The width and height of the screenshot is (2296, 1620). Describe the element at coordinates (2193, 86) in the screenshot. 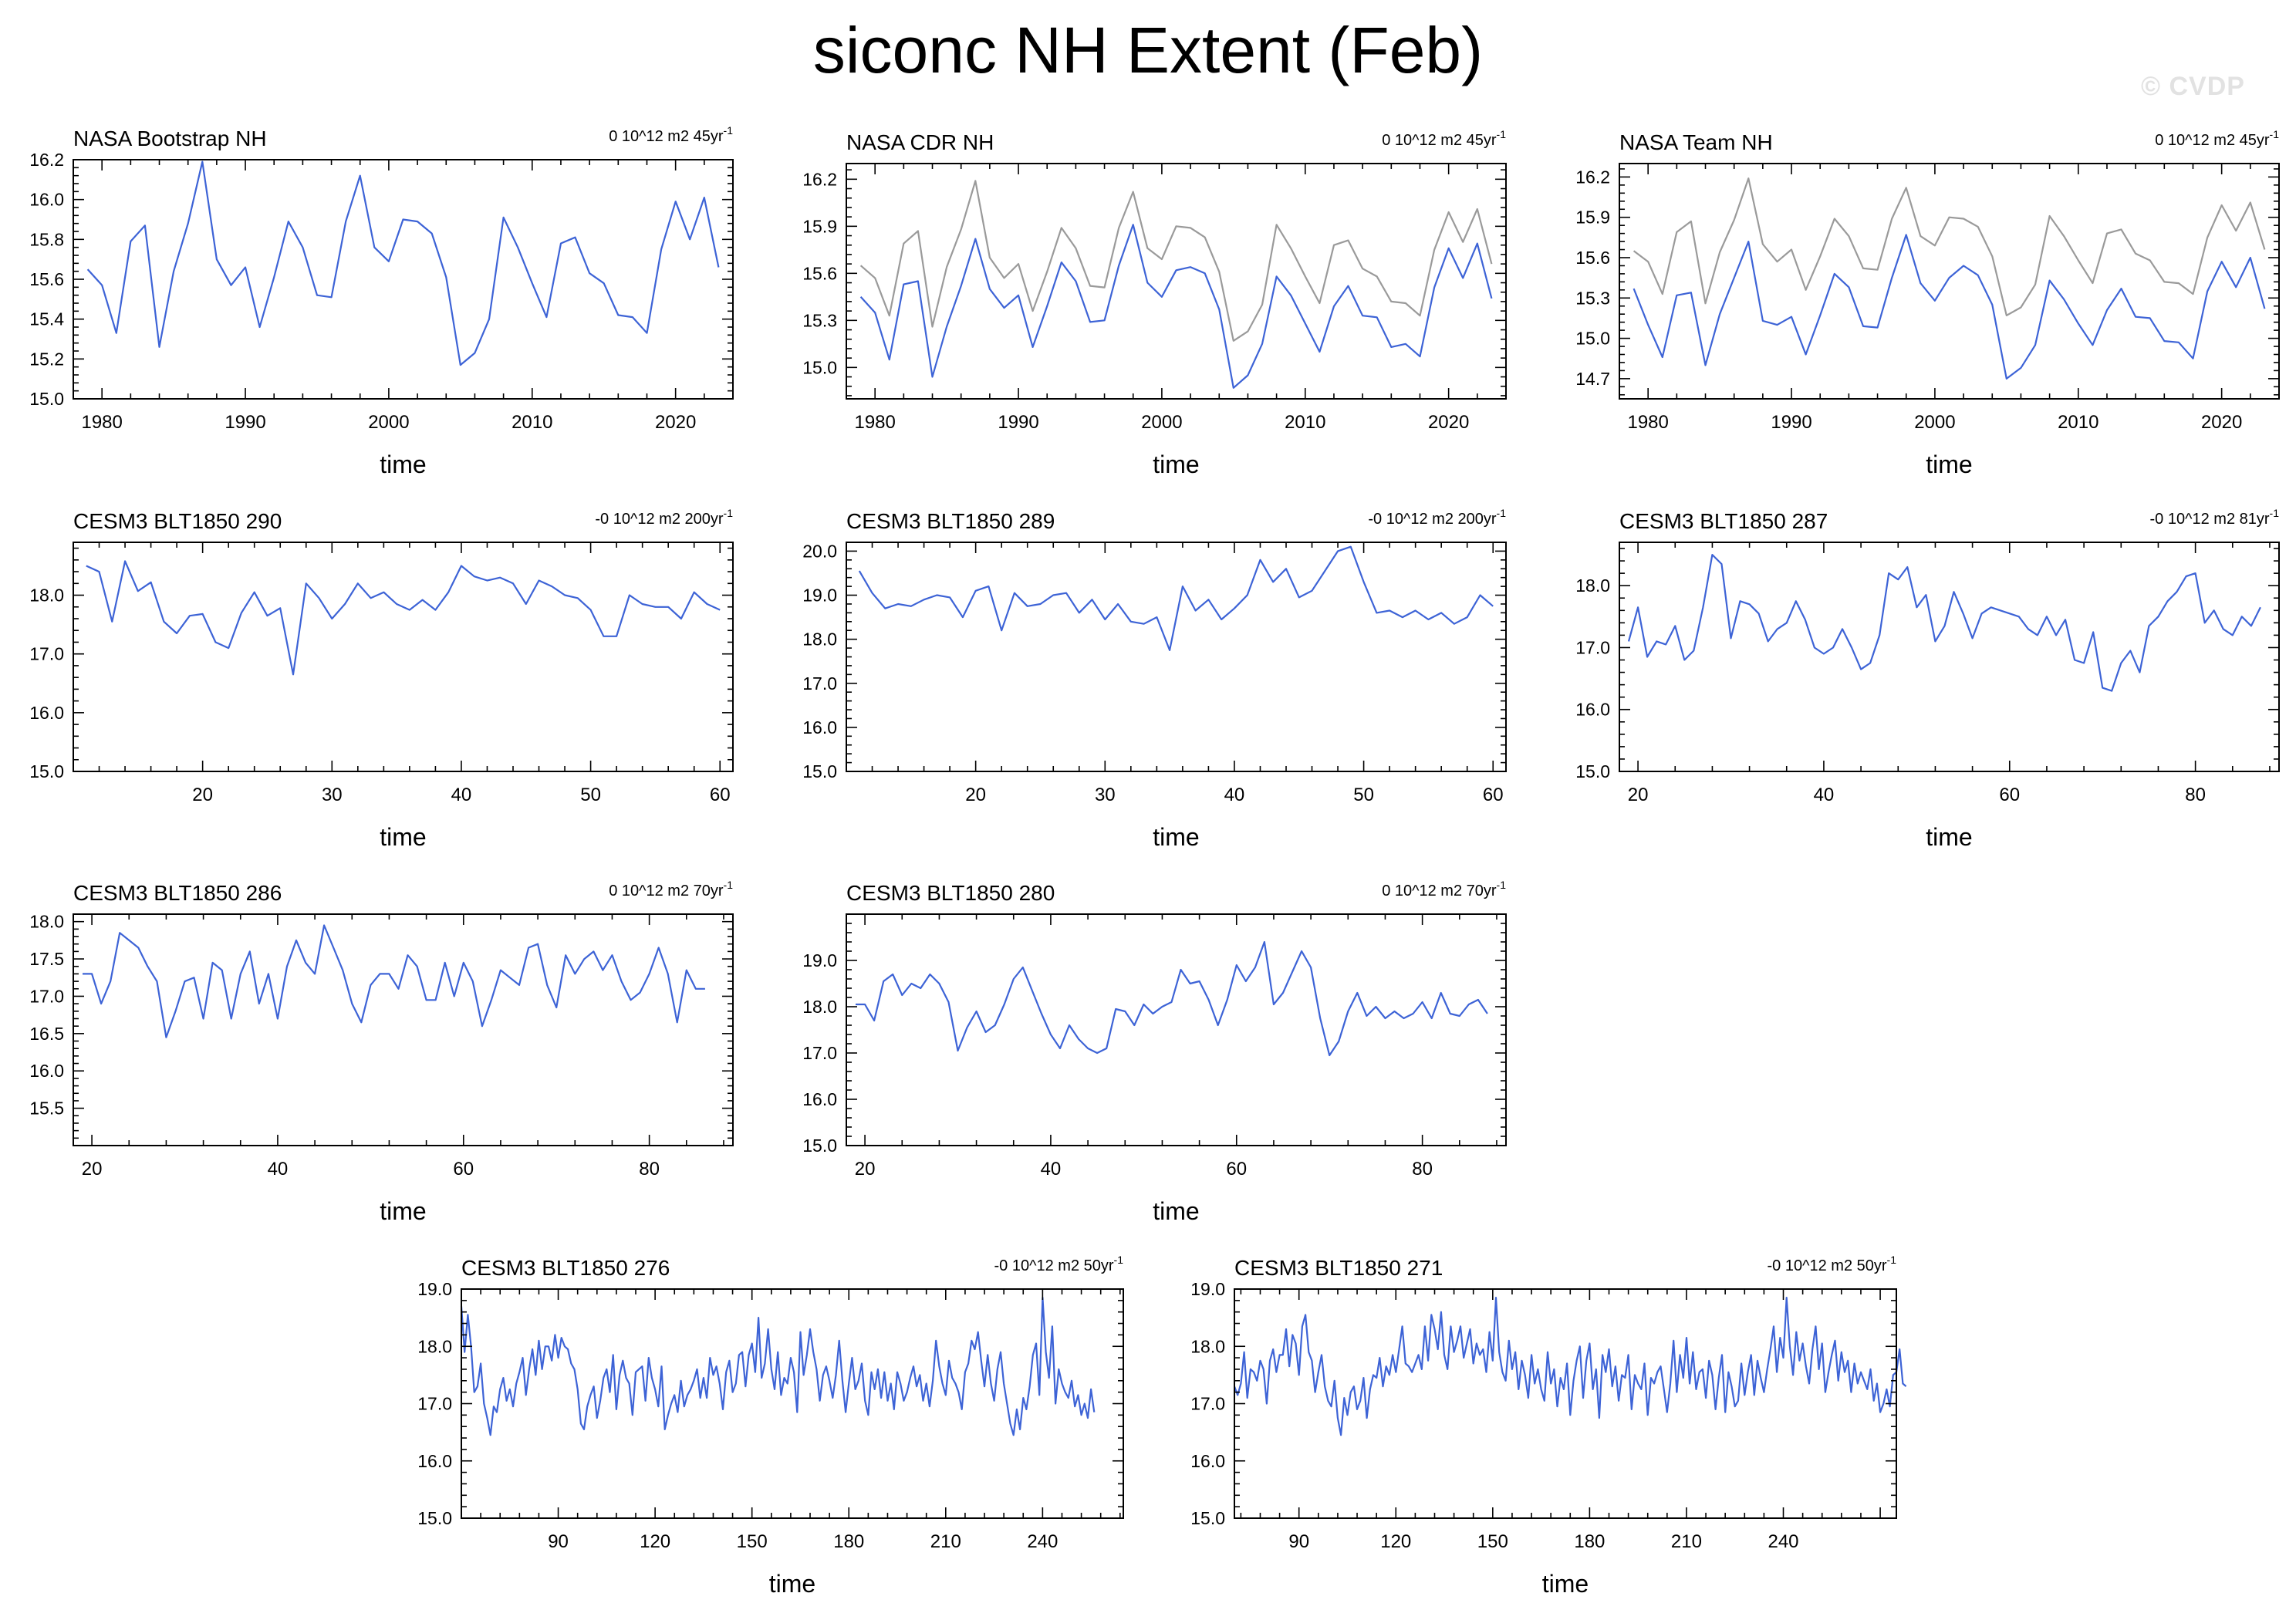

I see `cvdp-watermark: © CVDP` at that location.